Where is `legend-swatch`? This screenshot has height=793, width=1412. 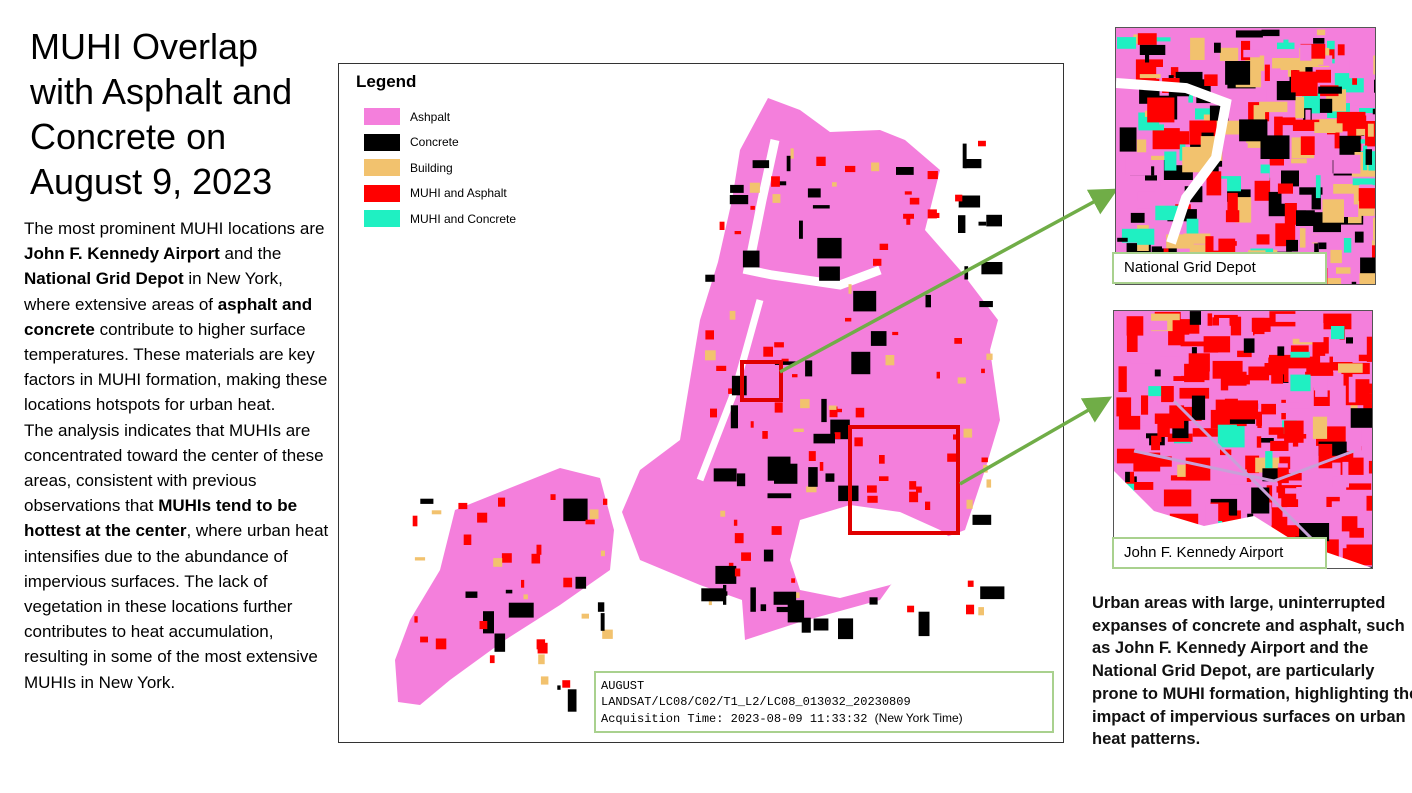 legend-swatch is located at coordinates (382, 142).